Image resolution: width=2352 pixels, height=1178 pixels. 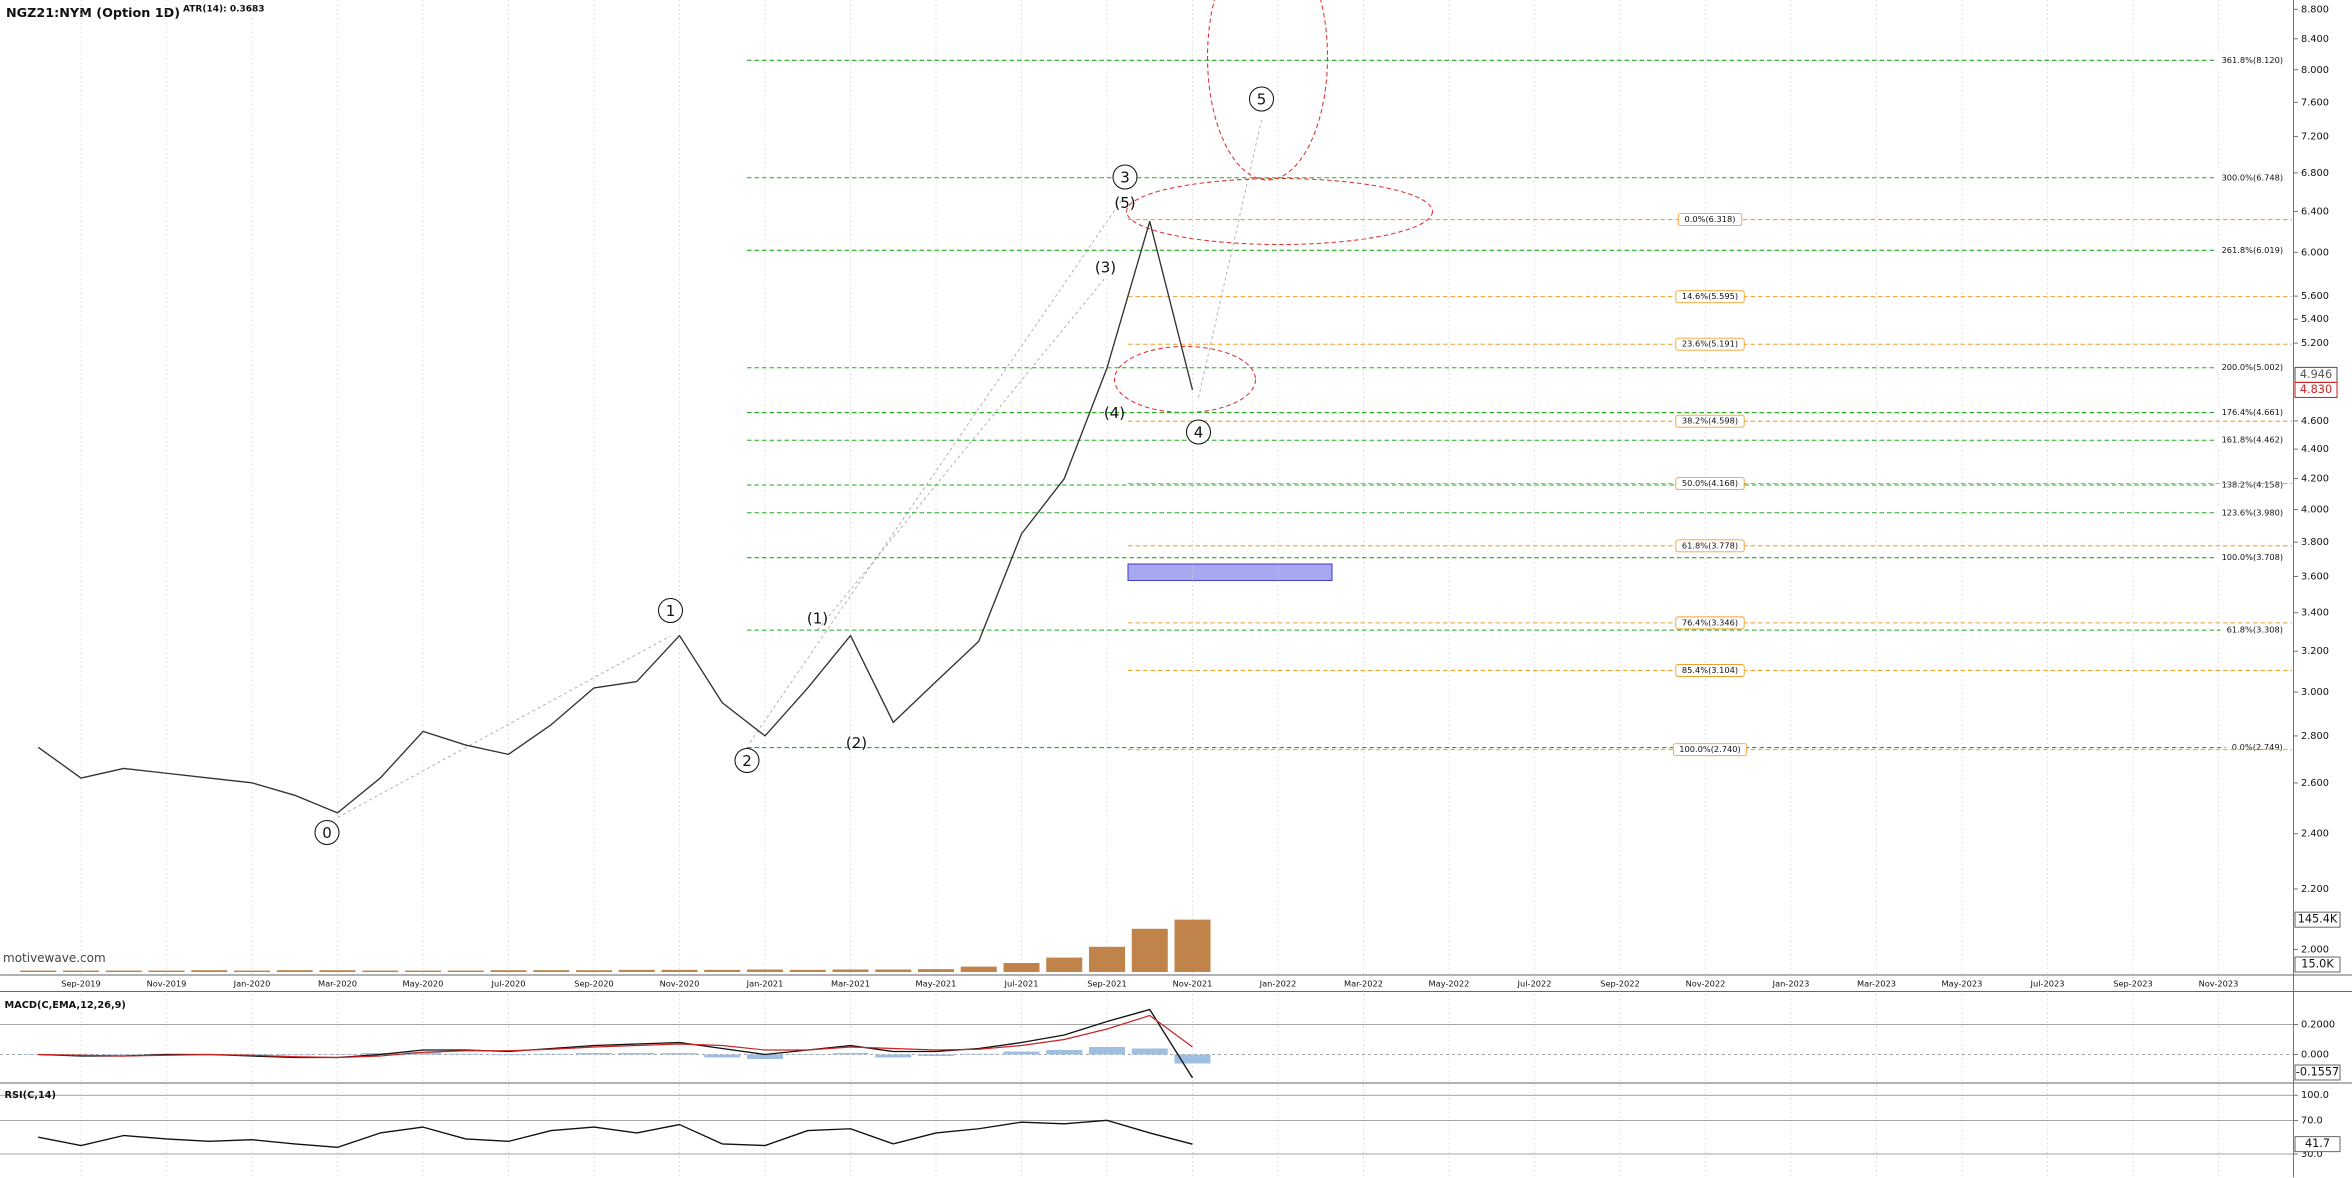 I want to click on wave-label: 4, so click(x=1199, y=432).